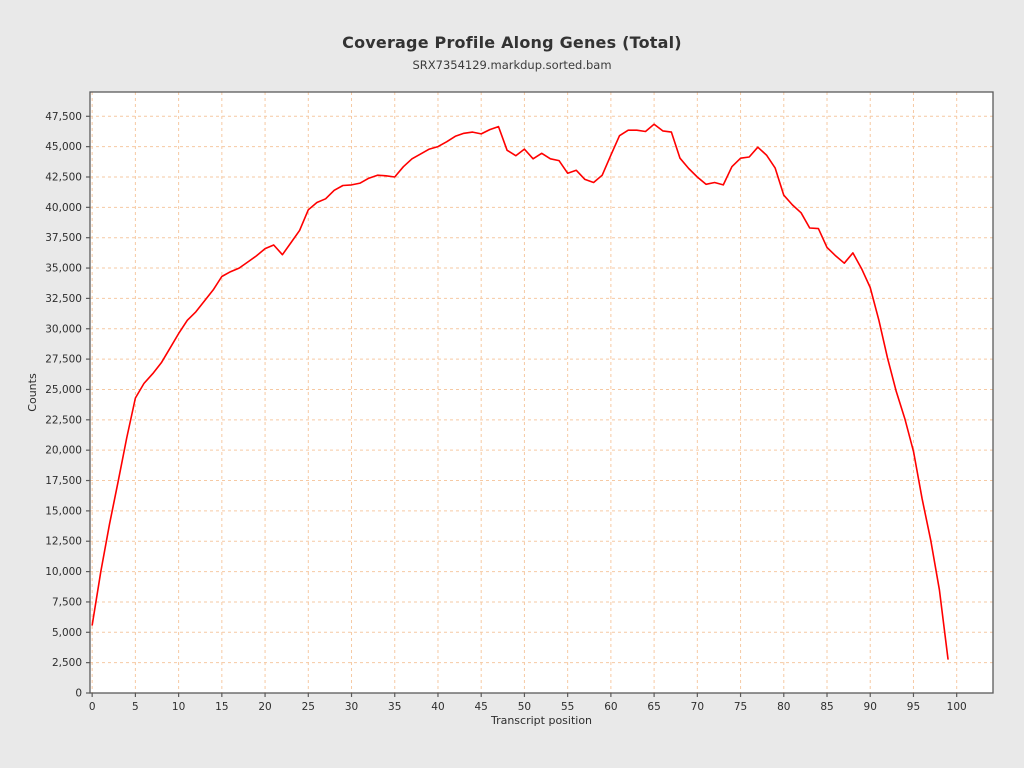  I want to click on y-axis-title: Counts, so click(32, 392).